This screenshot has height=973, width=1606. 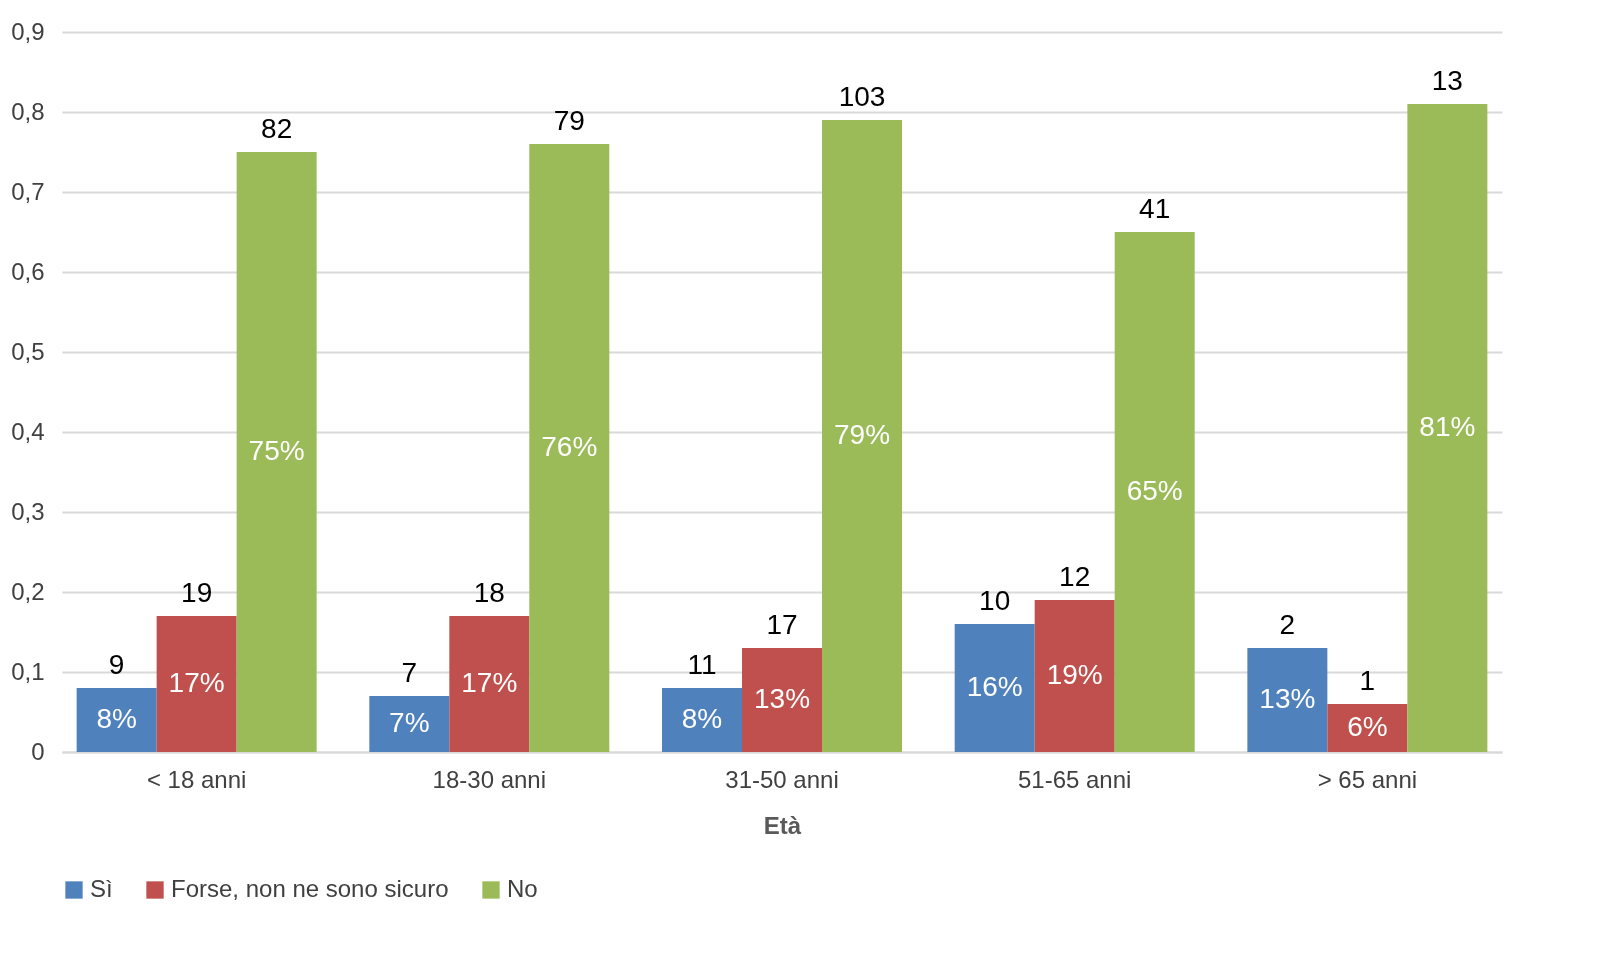 I want to click on annotation: 10, so click(x=995, y=600).